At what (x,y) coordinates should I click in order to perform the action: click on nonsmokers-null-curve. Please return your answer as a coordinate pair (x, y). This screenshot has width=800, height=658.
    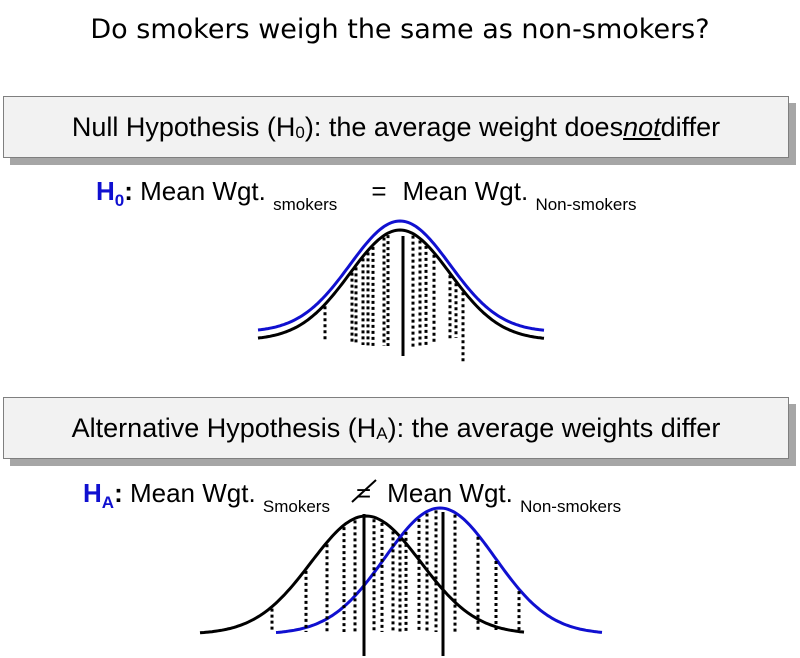
    Looking at the image, I should click on (401, 275).